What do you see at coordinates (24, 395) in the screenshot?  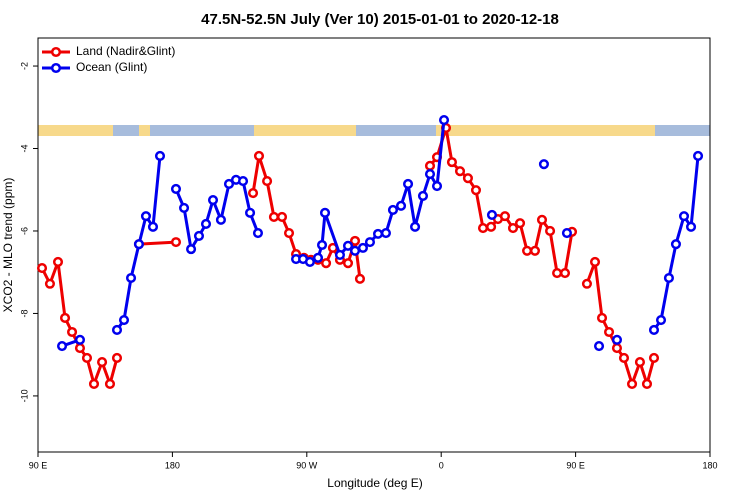 I see `y-tick-label: -10` at bounding box center [24, 395].